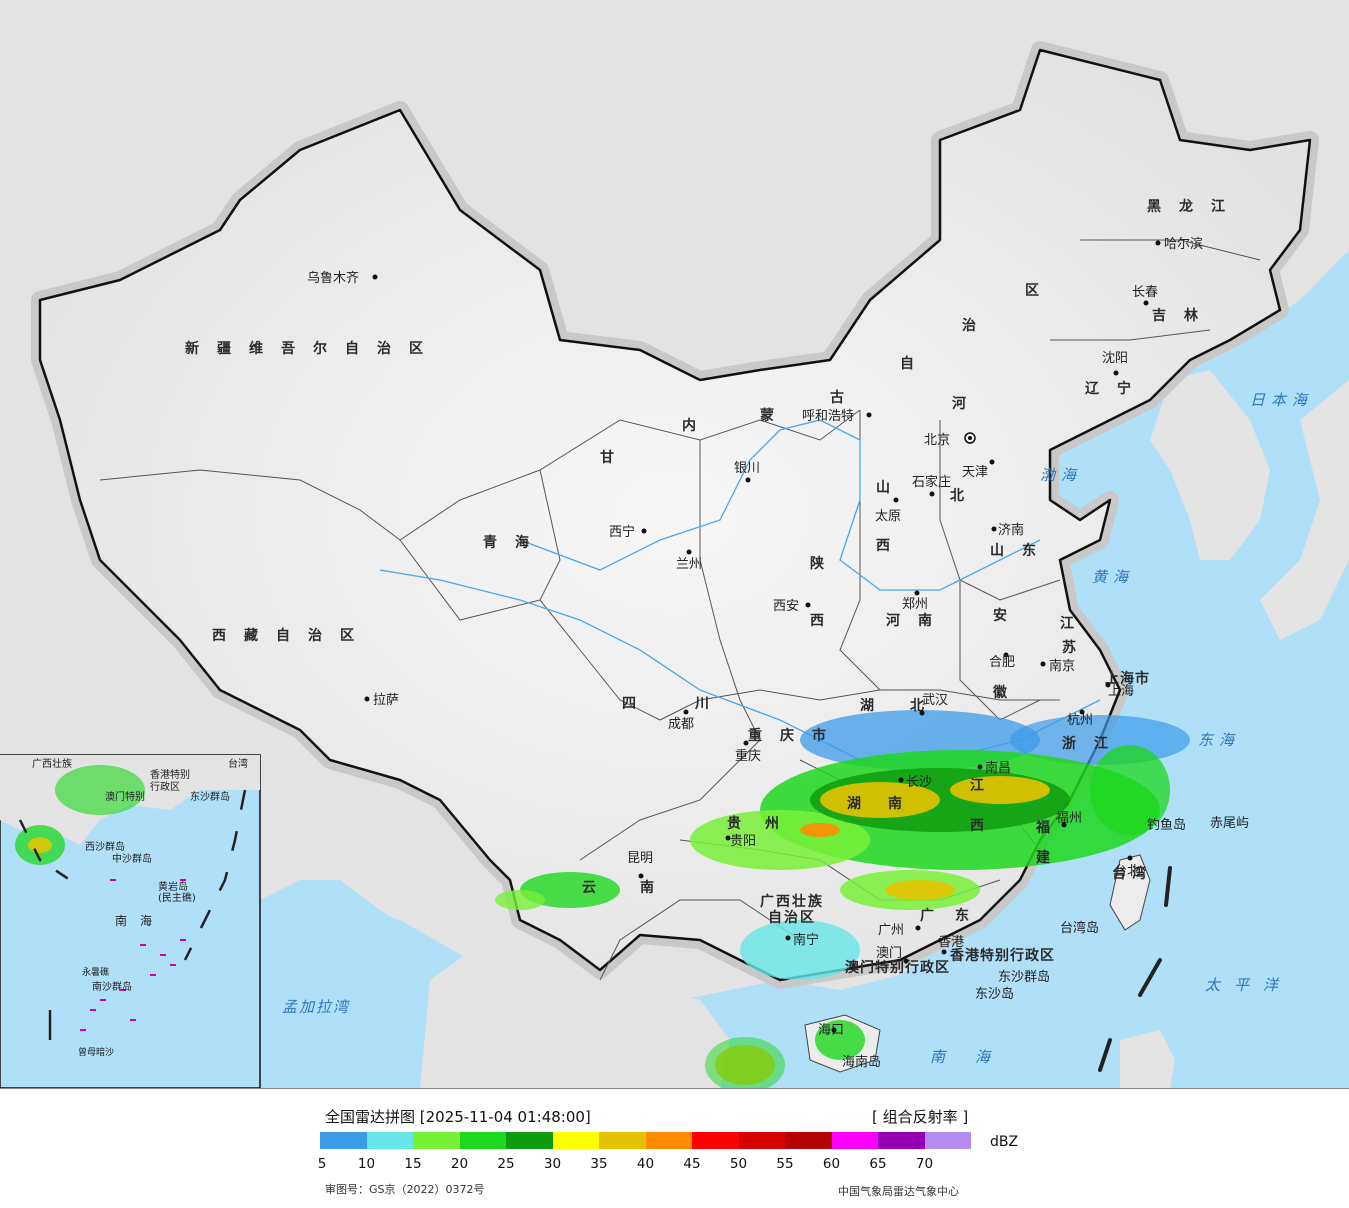 The width and height of the screenshot is (1349, 1208). I want to click on label-nan: 南, so click(904, 803).